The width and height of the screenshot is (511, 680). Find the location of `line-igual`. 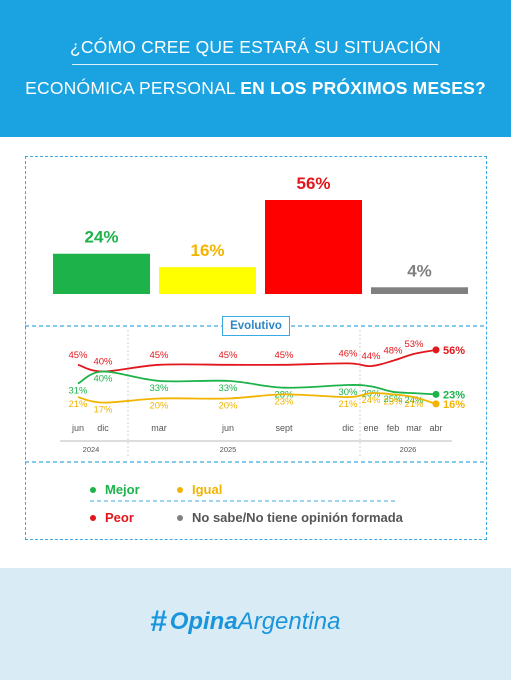

line-igual is located at coordinates (257, 398).